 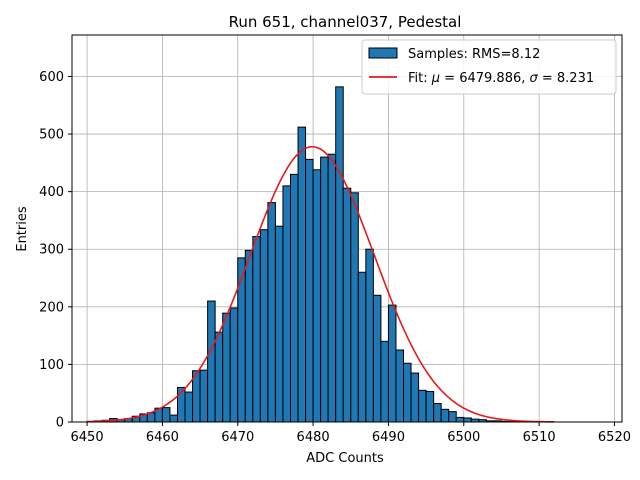 What do you see at coordinates (162, 437) in the screenshot?
I see `x-tick-label: 6460` at bounding box center [162, 437].